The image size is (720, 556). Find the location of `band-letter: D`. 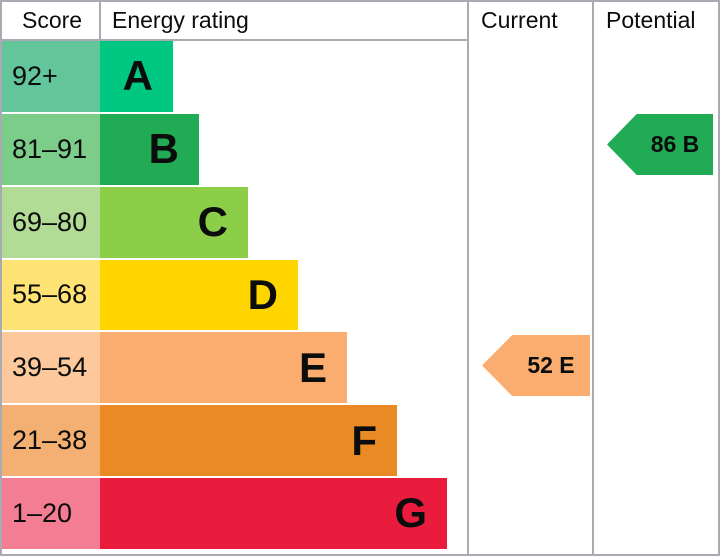

band-letter: D is located at coordinates (262, 294).